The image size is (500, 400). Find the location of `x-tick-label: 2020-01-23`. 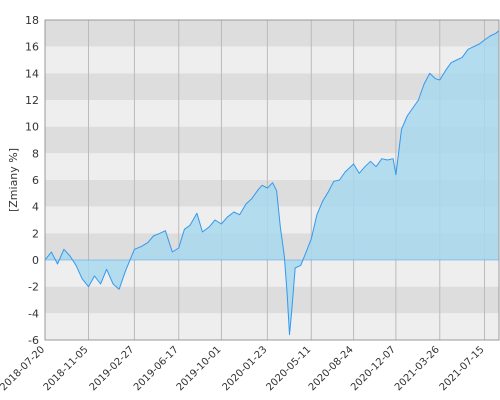

x-tick-label: 2020-01-23 is located at coordinates (245, 368).